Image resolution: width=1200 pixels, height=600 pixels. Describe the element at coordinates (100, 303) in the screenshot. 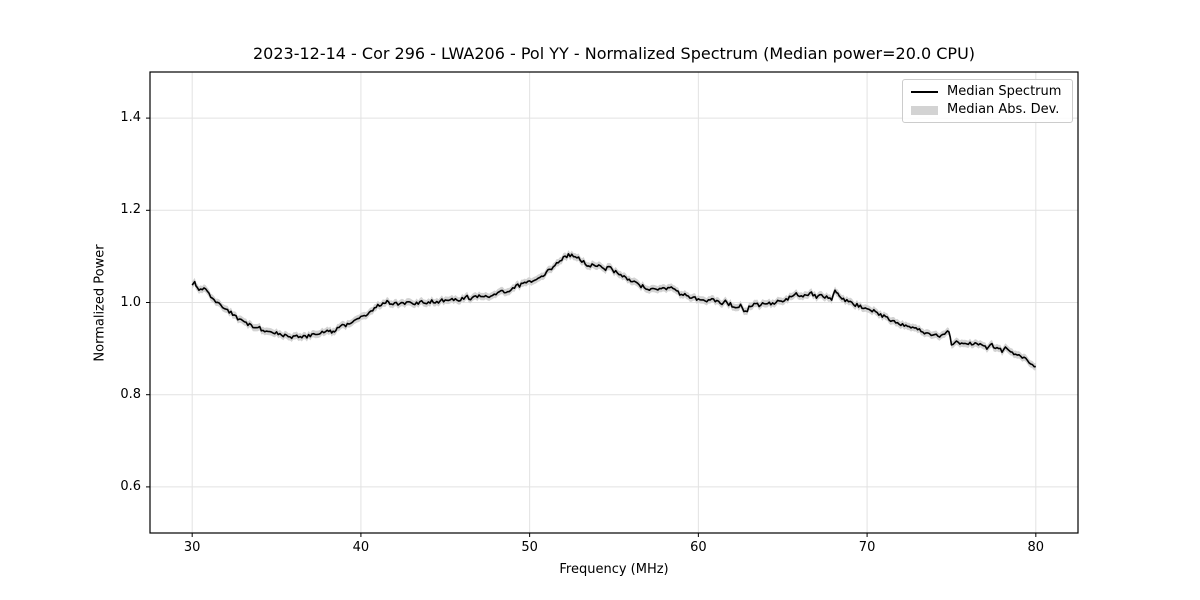

I see `y-axis-label: Normalized Power` at that location.